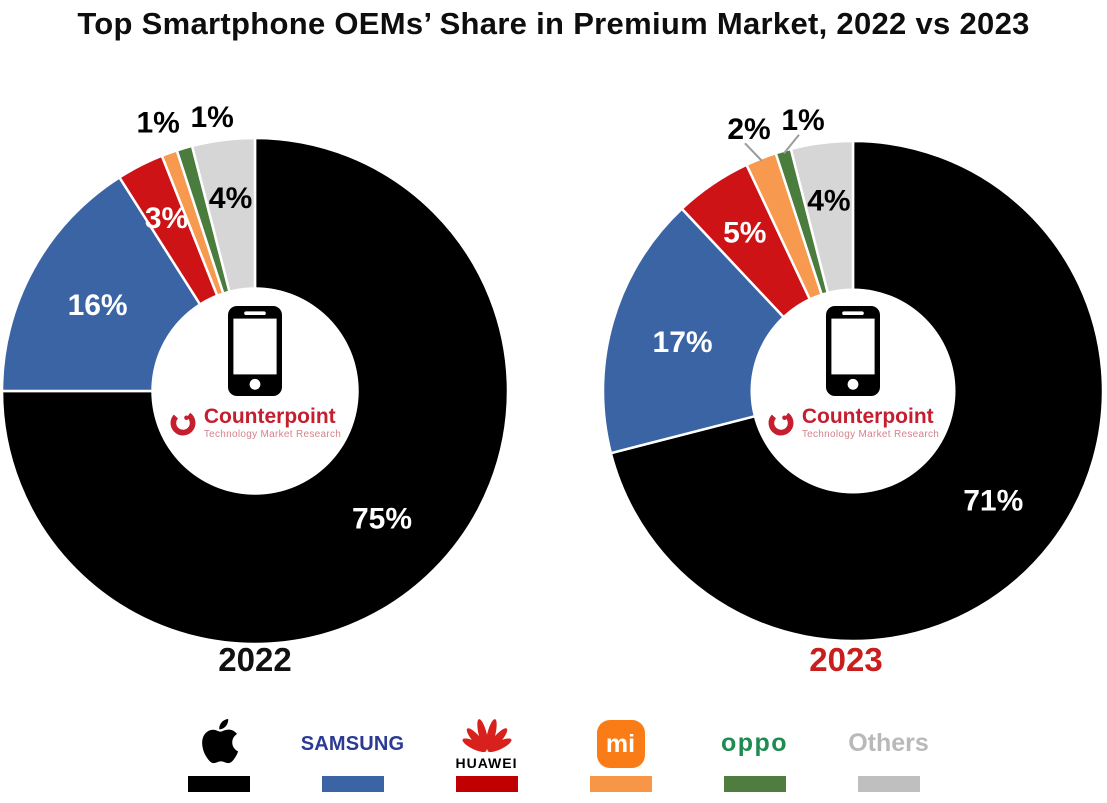  What do you see at coordinates (218, 784) in the screenshot?
I see `legend-swatch-apple` at bounding box center [218, 784].